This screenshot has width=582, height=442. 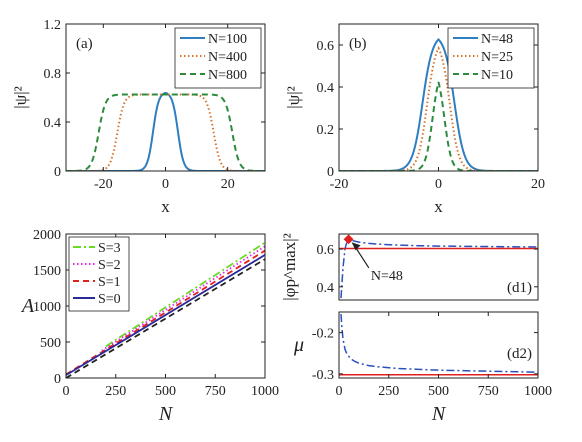 What do you see at coordinates (47, 271) in the screenshot?
I see `y-tick-label: 1500` at bounding box center [47, 271].